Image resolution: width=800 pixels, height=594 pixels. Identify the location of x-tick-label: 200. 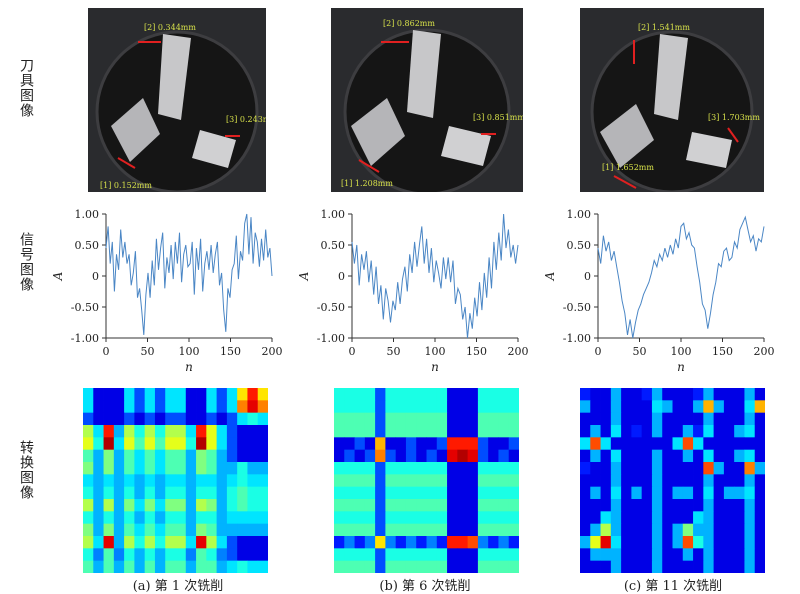
(764, 351).